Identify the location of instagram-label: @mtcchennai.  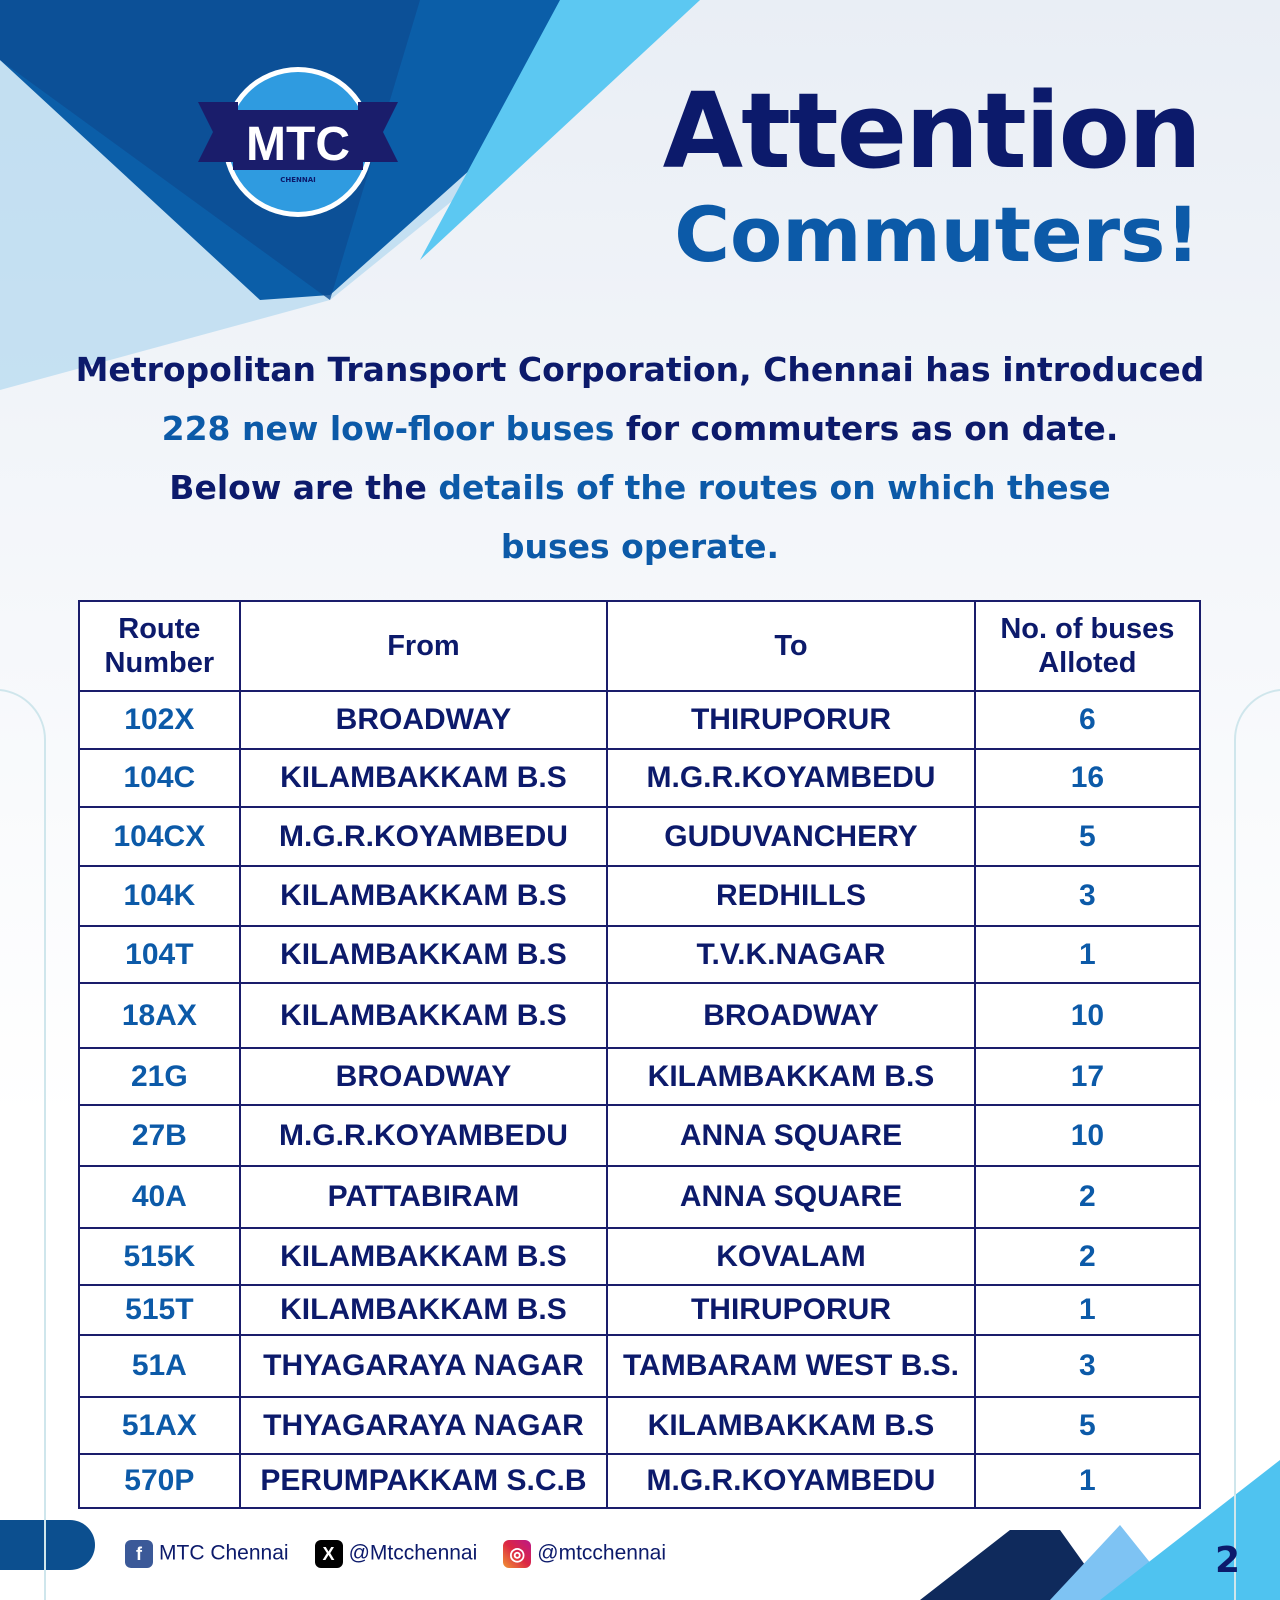
(601, 1553).